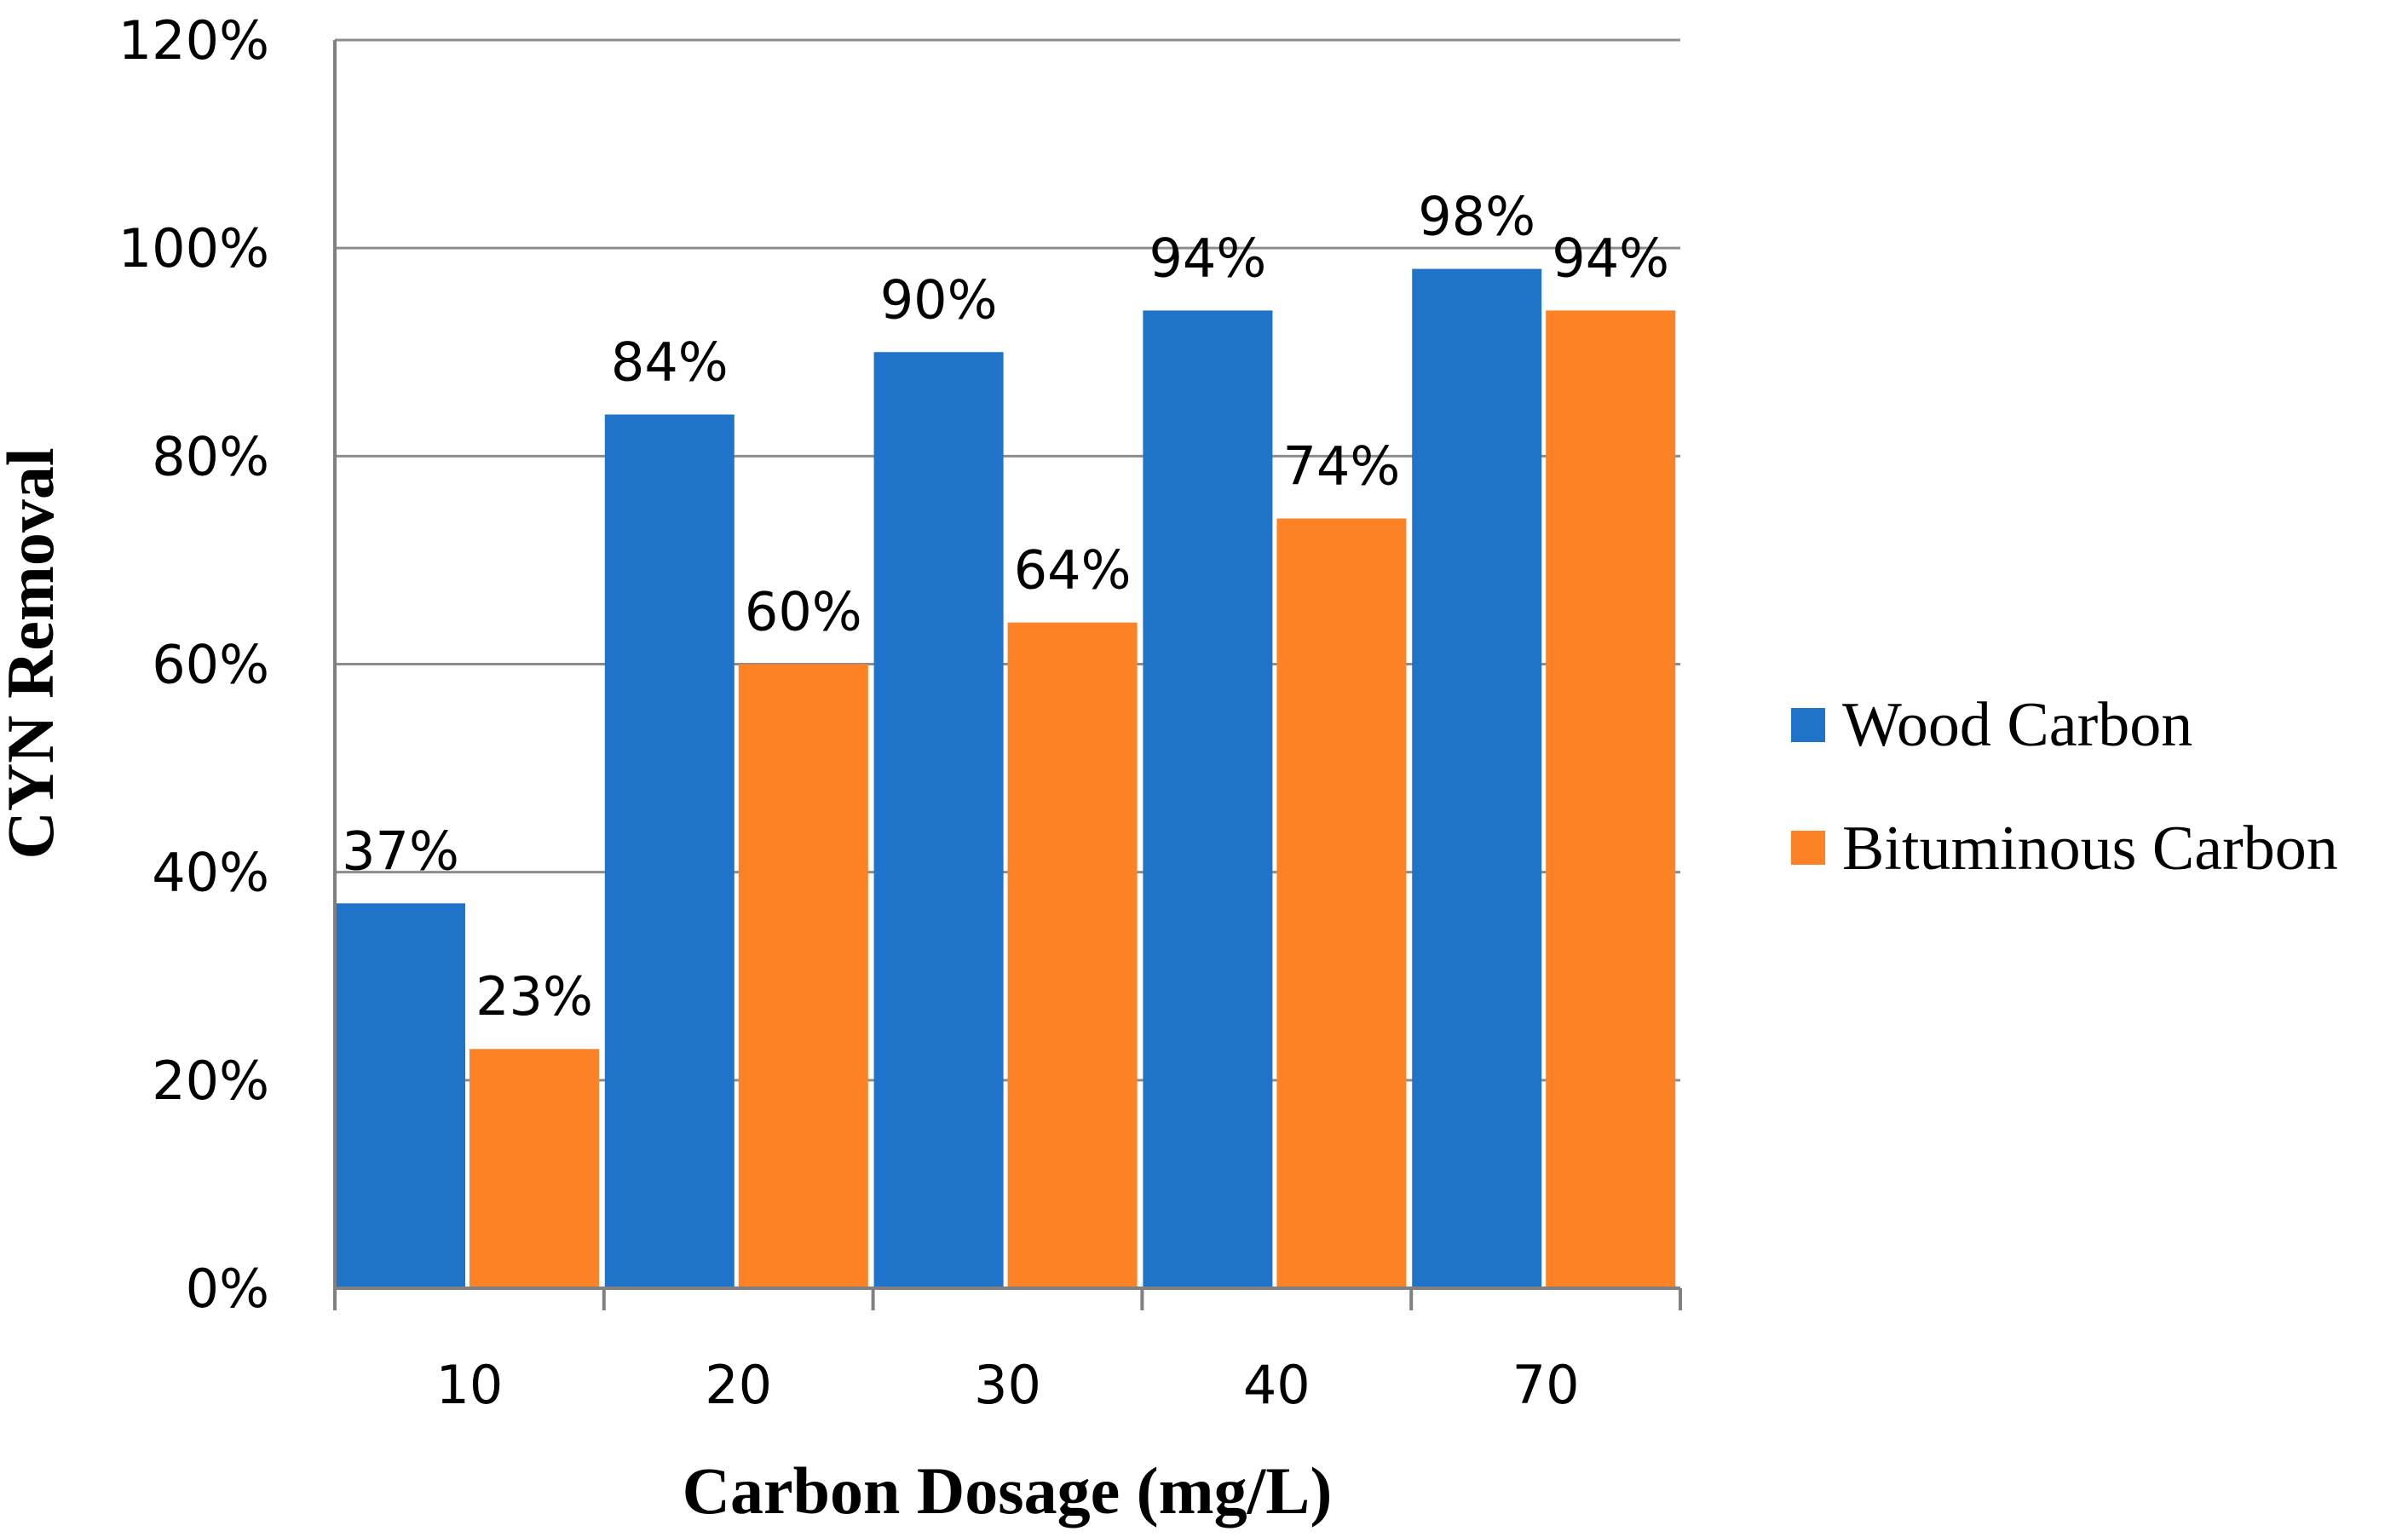 The width and height of the screenshot is (2408, 1537). I want to click on x-tick-label: 40, so click(1277, 1385).